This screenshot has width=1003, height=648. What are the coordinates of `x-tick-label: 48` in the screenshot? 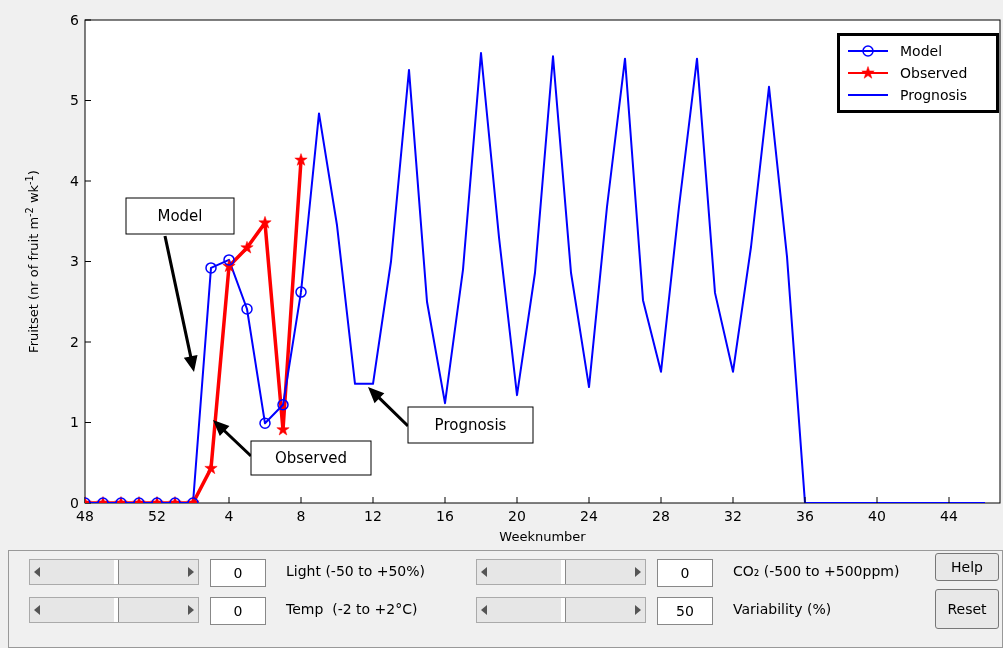 It's located at (85, 515).